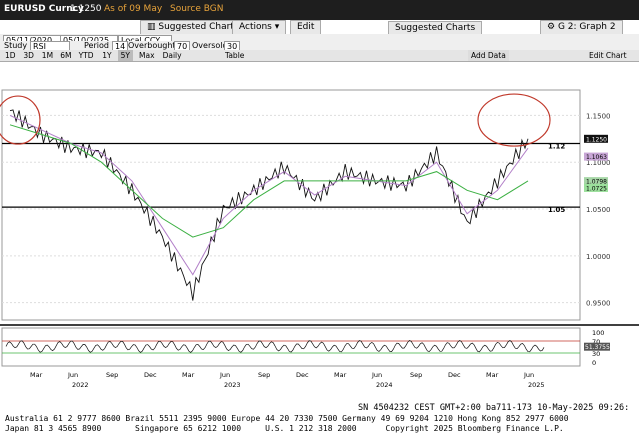  I want to click on price-tag-label: 1.1250, so click(596, 139).